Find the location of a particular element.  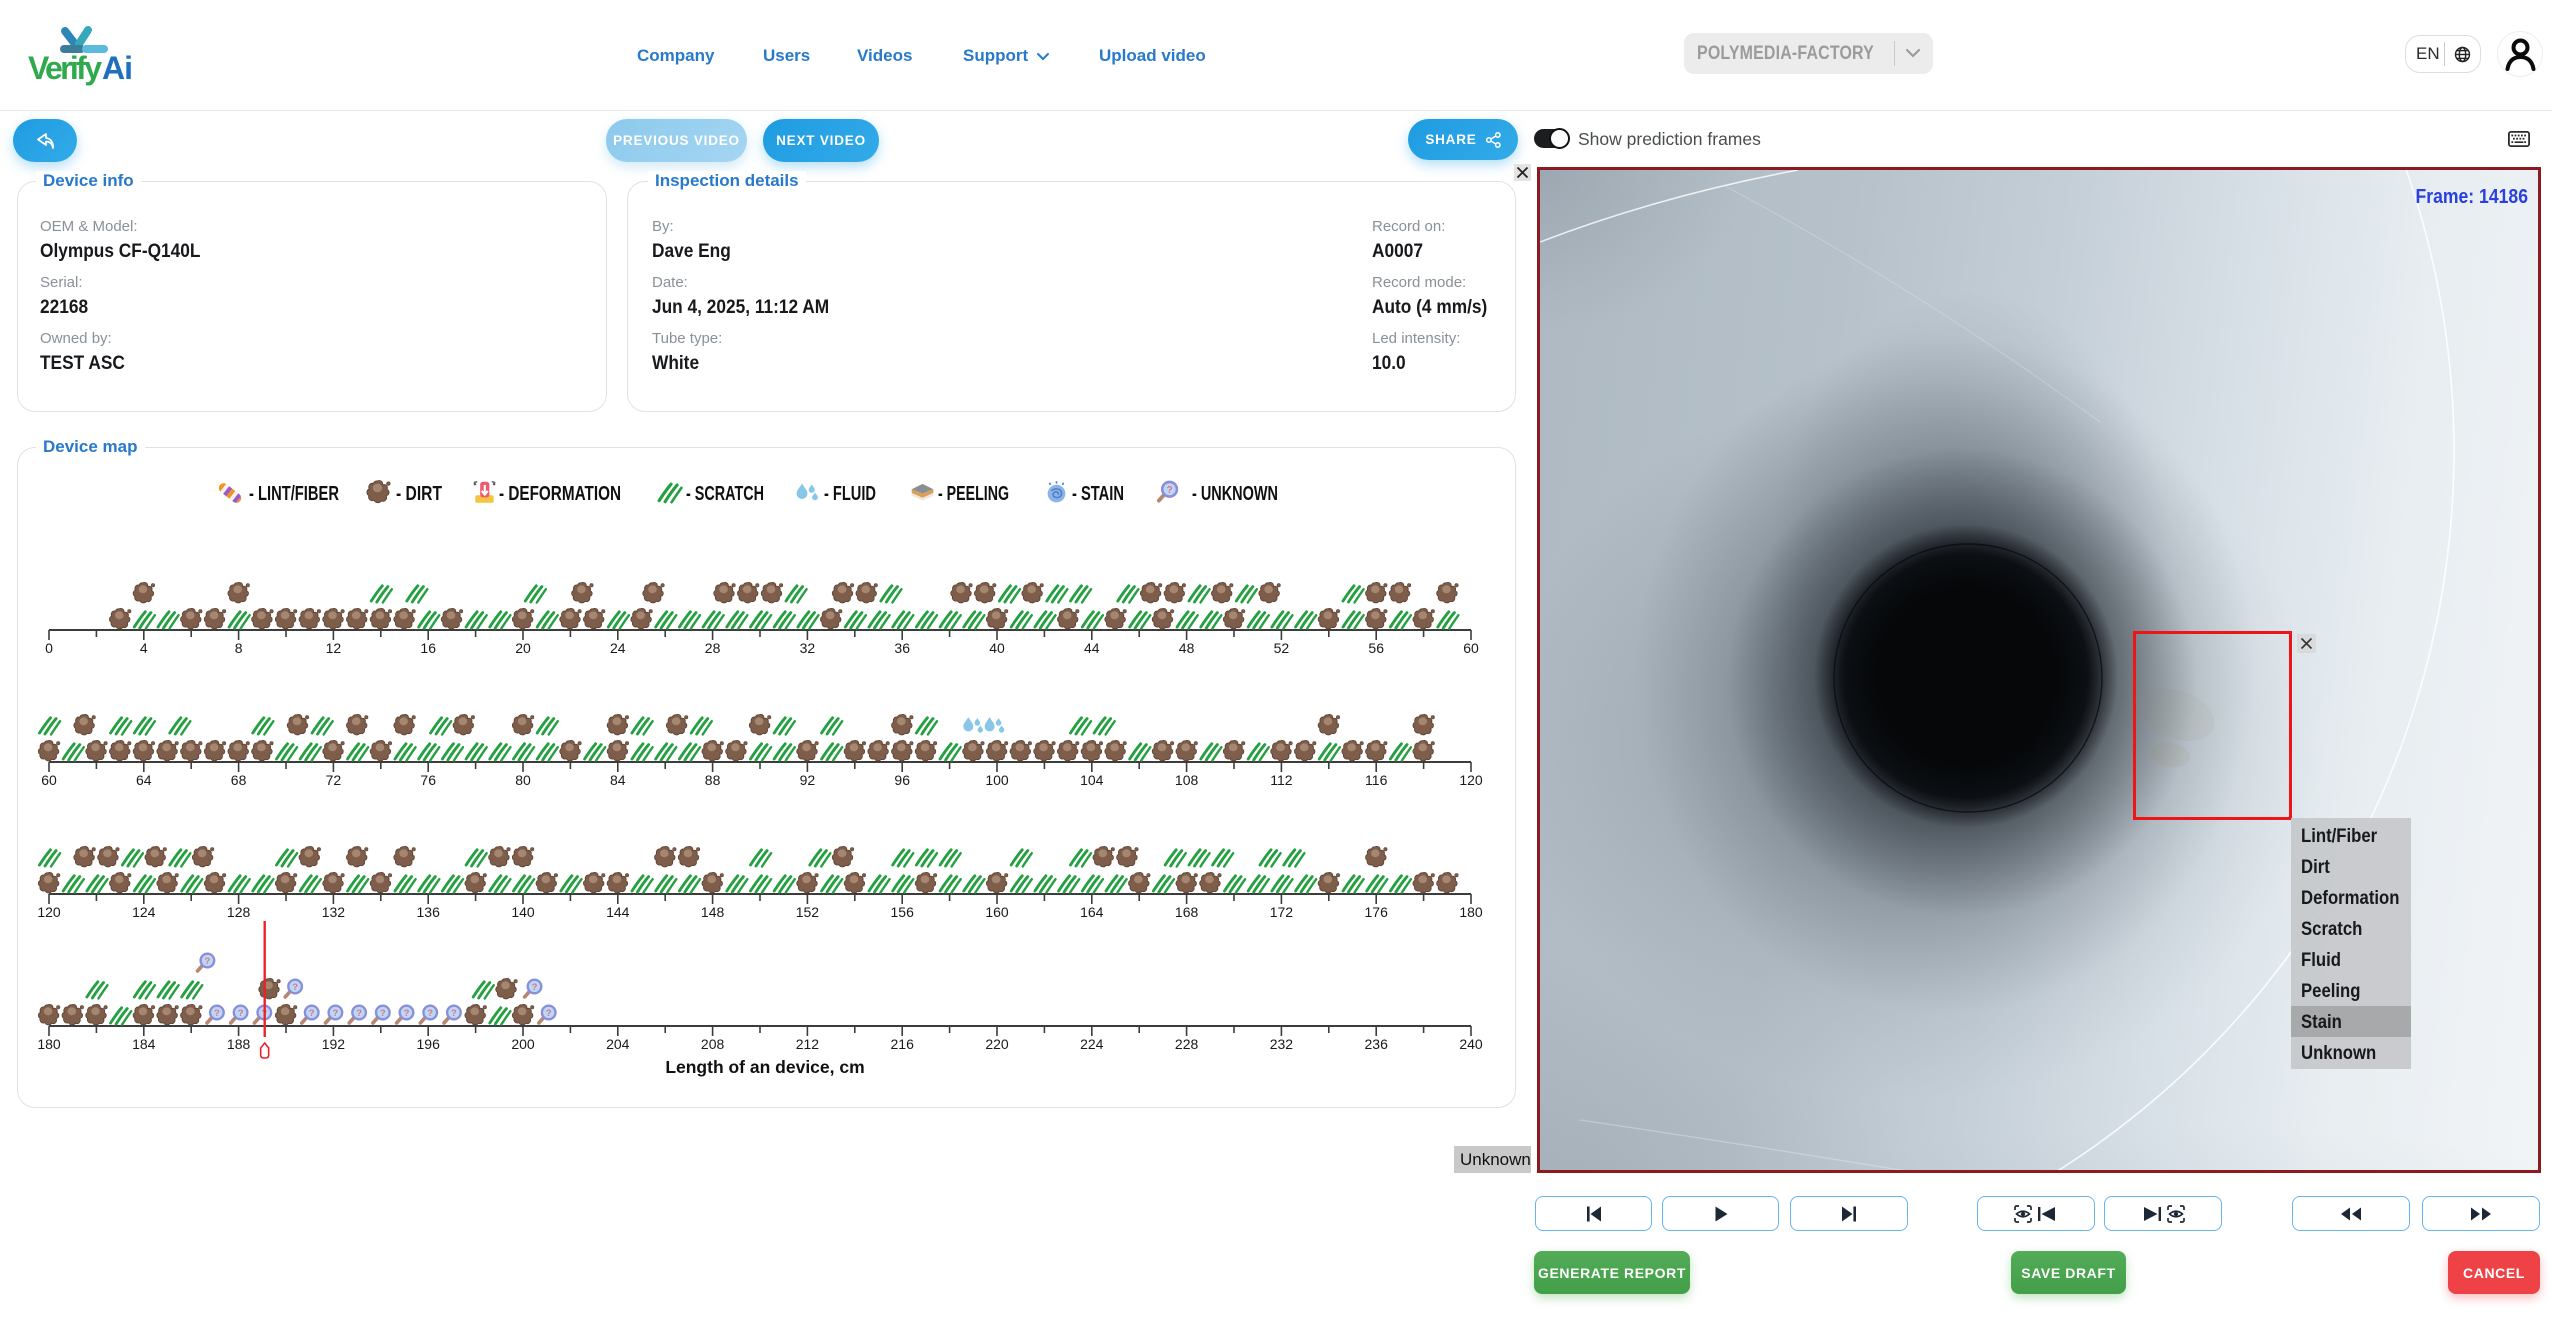

svg-text: 92 is located at coordinates (808, 780).